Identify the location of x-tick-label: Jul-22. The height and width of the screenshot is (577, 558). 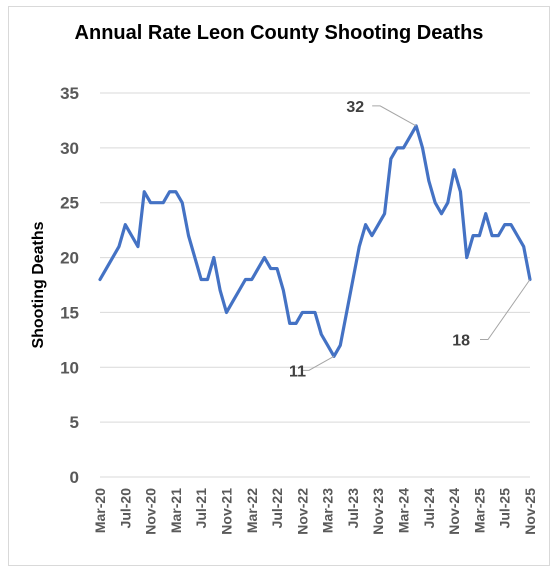
(277, 508).